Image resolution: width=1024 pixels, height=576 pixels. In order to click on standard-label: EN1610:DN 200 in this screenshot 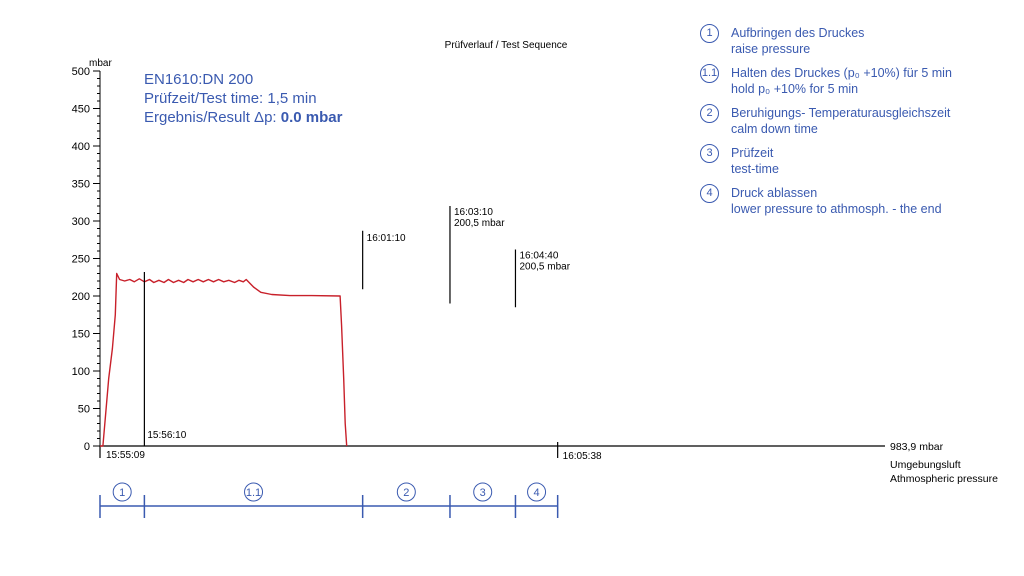, I will do `click(199, 79)`.